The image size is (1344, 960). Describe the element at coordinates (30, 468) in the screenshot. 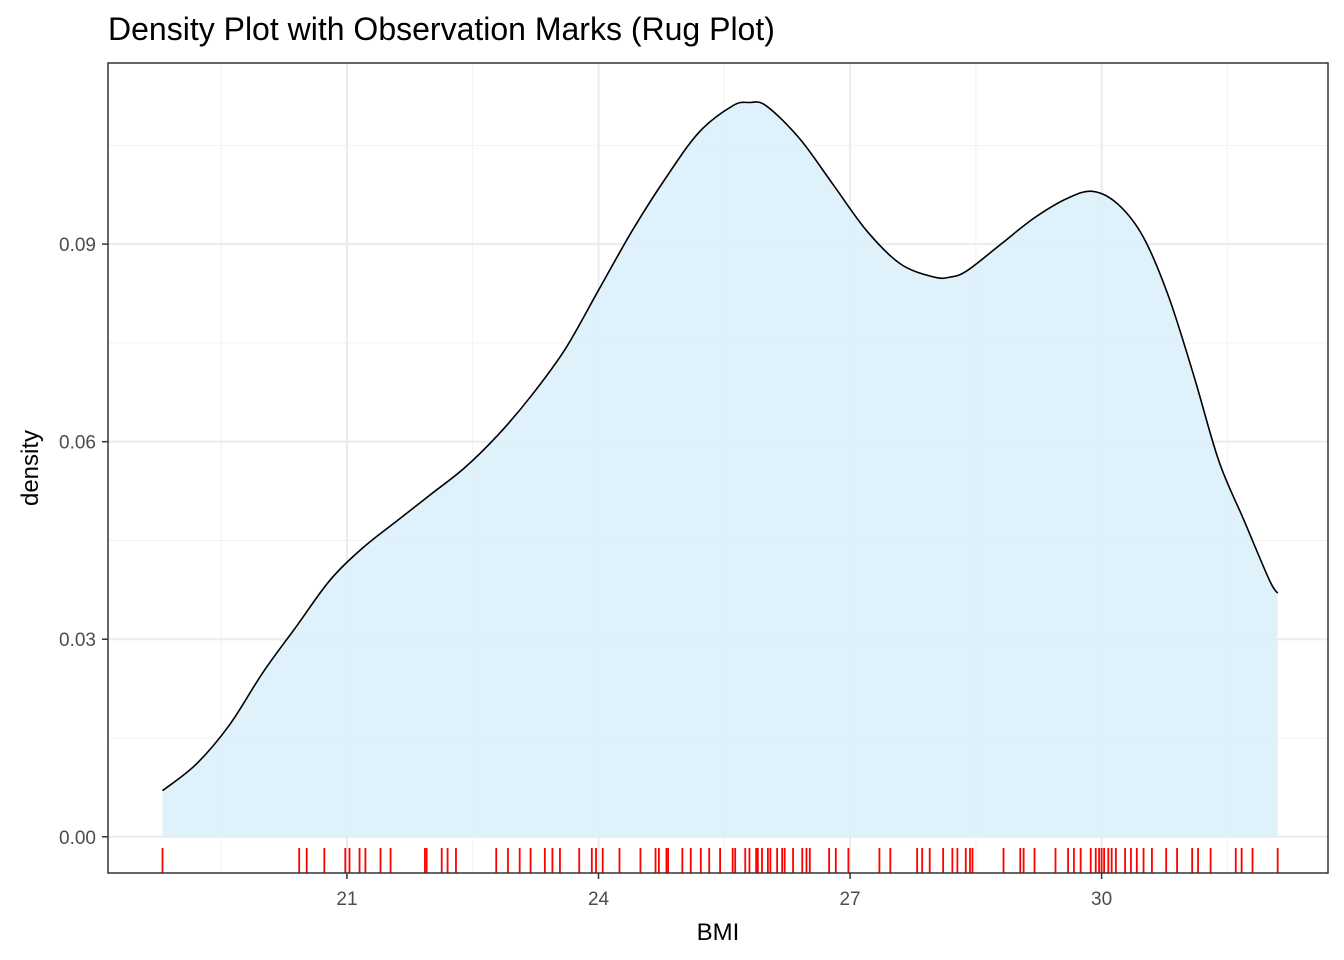

I see `y-axis-title: density` at that location.